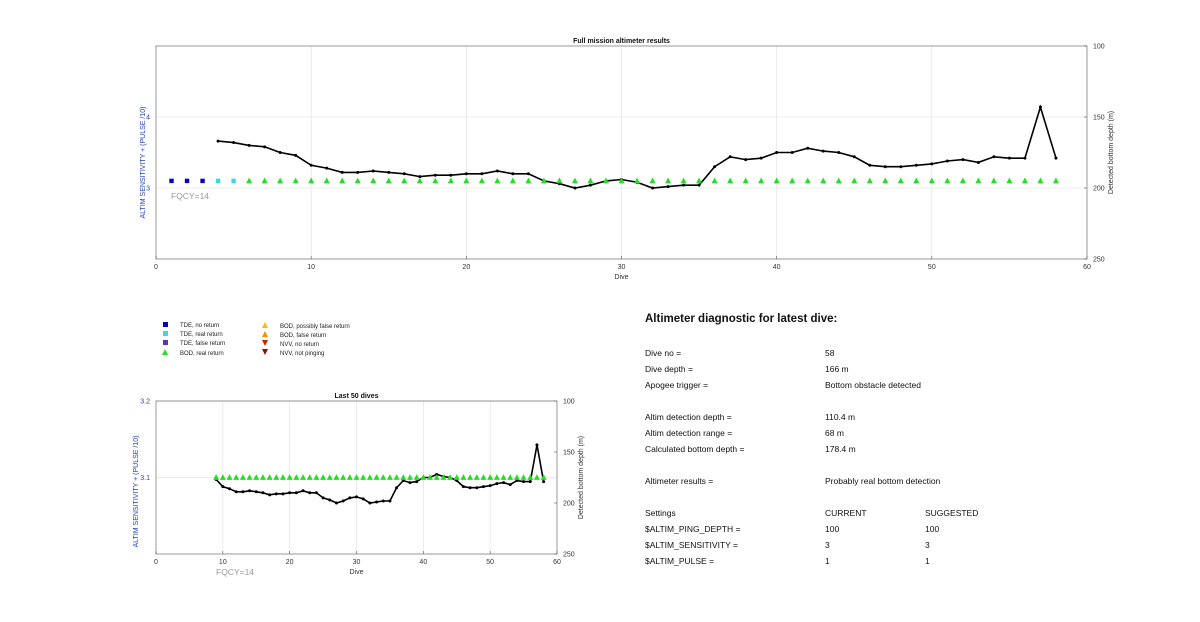  I want to click on y-right-tick-label: 200, so click(1099, 189).